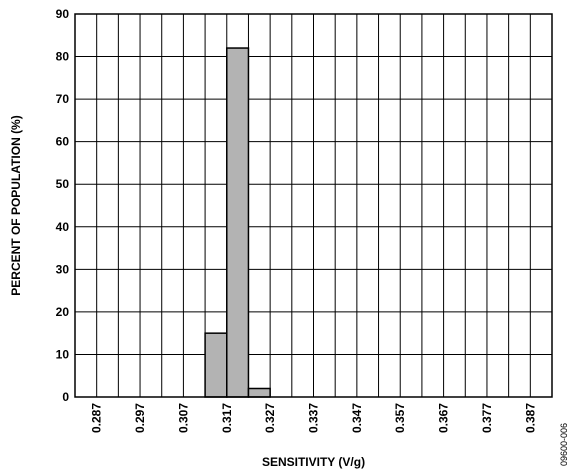 Image resolution: width=572 pixels, height=471 pixels. I want to click on y-axis-label: PERCENT OF POPULATION (%), so click(16, 205).